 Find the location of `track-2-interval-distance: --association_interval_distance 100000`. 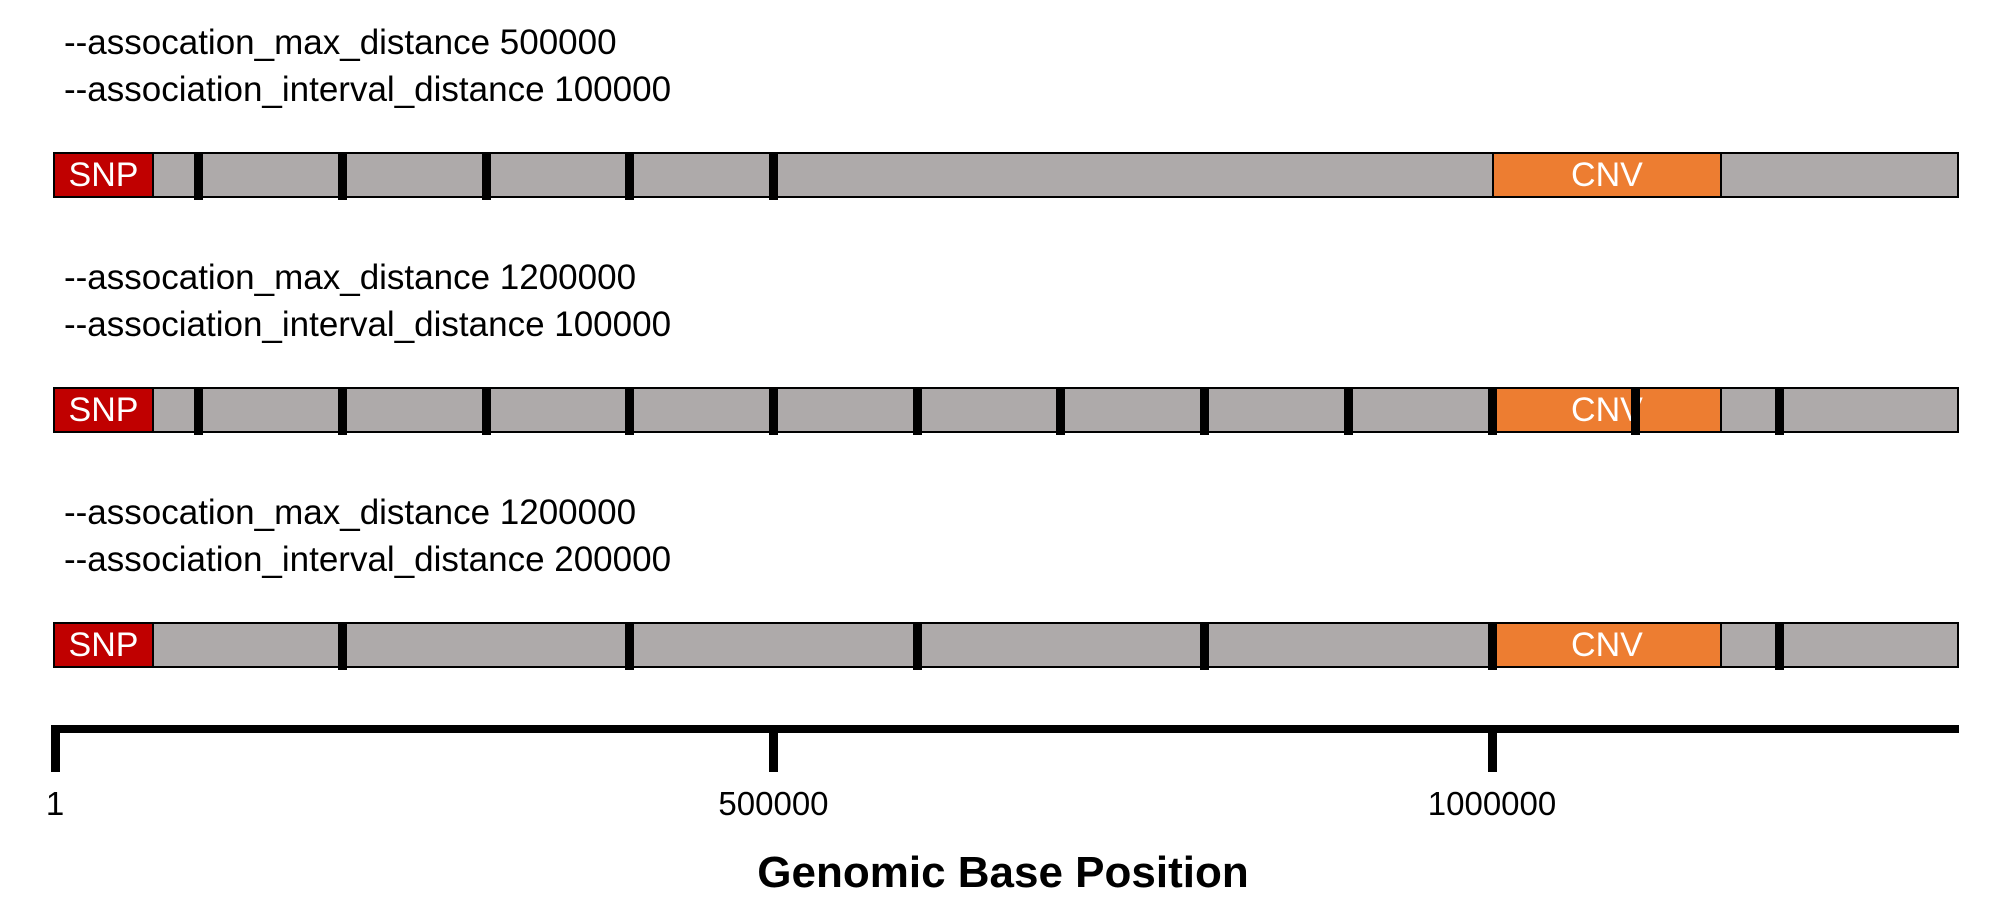

track-2-interval-distance: --association_interval_distance 100000 is located at coordinates (368, 324).